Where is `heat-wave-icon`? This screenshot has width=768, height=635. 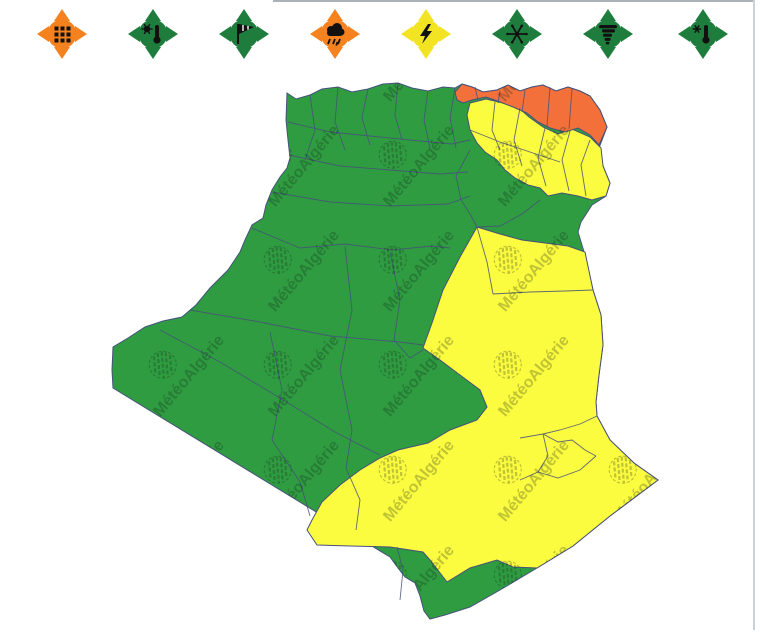
heat-wave-icon is located at coordinates (153, 34).